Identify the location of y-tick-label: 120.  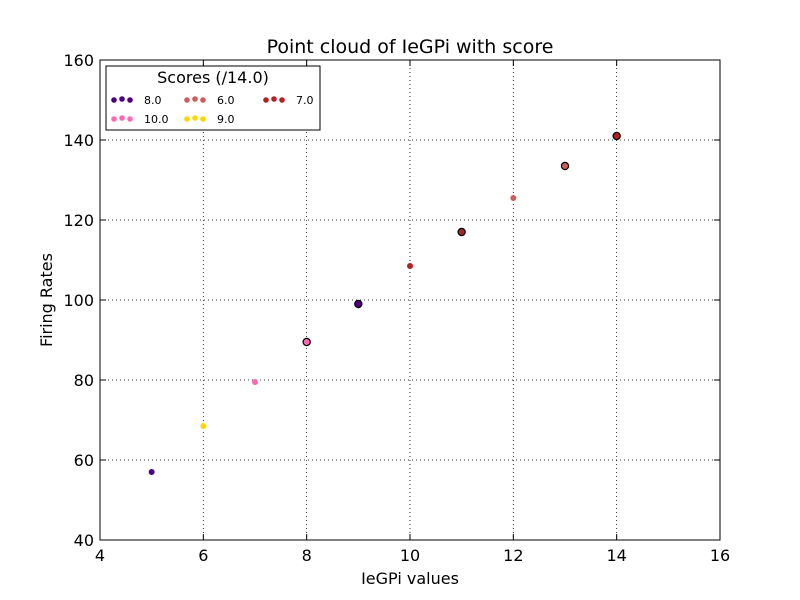
(78, 220).